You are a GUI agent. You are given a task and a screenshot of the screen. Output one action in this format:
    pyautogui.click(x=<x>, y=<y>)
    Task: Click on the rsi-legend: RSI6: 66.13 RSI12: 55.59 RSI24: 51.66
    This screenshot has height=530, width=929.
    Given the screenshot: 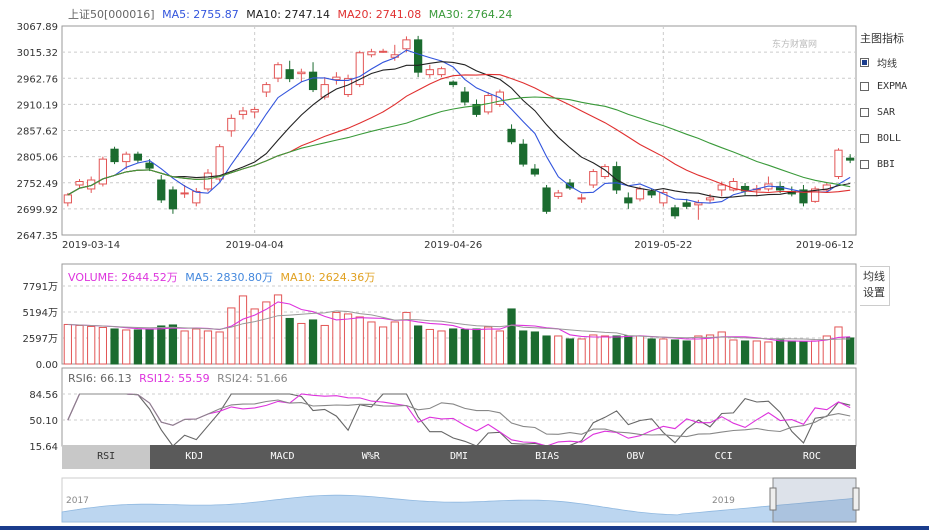 What is the action you would take?
    pyautogui.click(x=180, y=378)
    